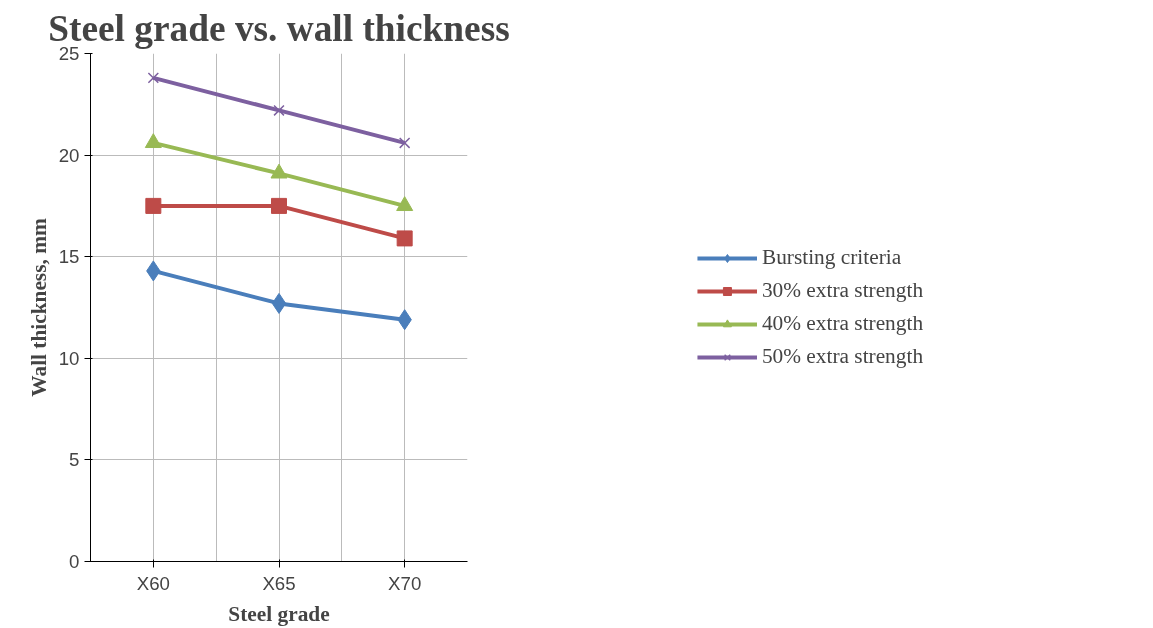  I want to click on y-axis-title: Wall thickness, mm, so click(38, 307).